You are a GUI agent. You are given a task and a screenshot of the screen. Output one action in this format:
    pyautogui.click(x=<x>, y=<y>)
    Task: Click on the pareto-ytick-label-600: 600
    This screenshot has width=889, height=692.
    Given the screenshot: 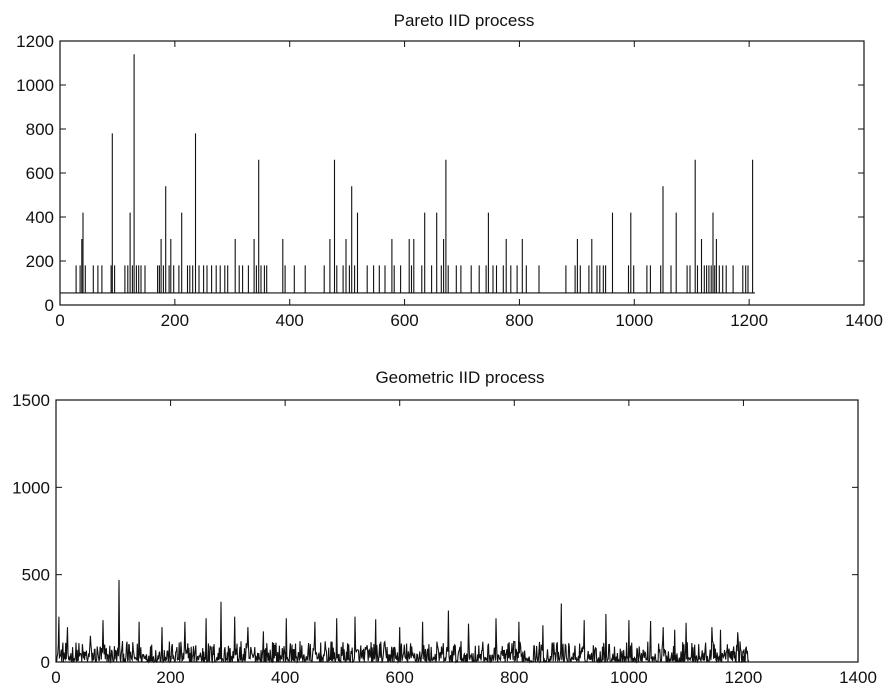 What is the action you would take?
    pyautogui.click(x=40, y=173)
    